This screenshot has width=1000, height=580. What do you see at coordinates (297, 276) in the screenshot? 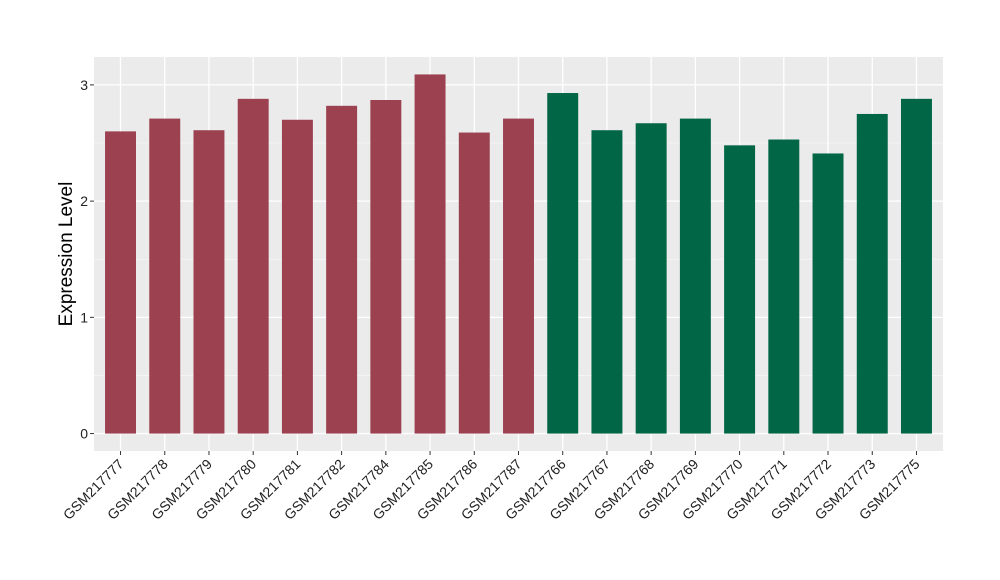
I see `bar-GSM217781` at bounding box center [297, 276].